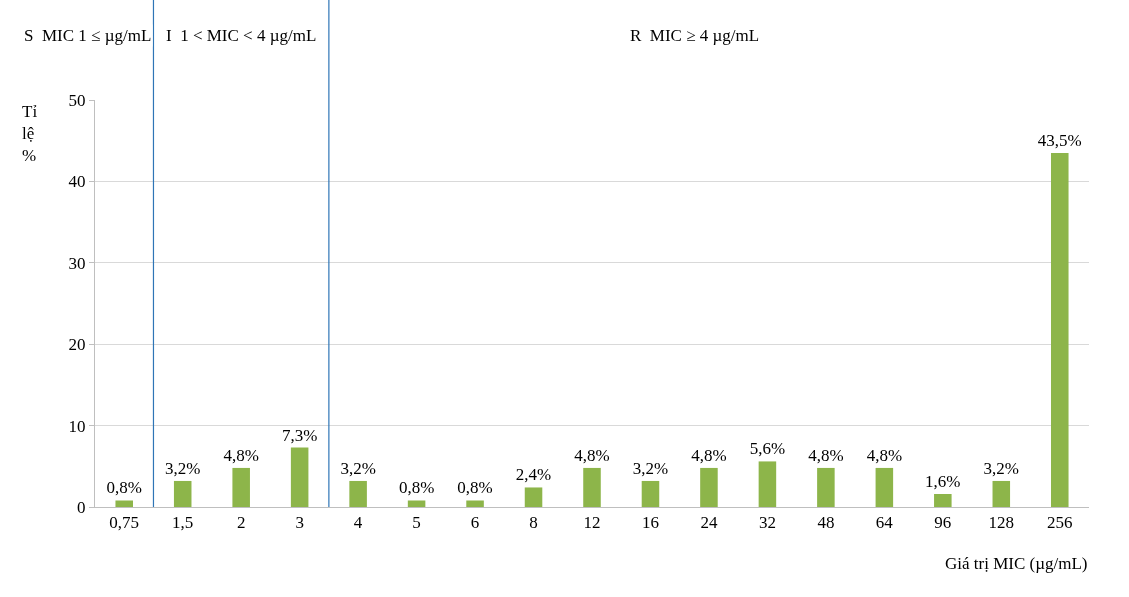 The image size is (1129, 597). What do you see at coordinates (299, 523) in the screenshot?
I see `x-tick-label: 3` at bounding box center [299, 523].